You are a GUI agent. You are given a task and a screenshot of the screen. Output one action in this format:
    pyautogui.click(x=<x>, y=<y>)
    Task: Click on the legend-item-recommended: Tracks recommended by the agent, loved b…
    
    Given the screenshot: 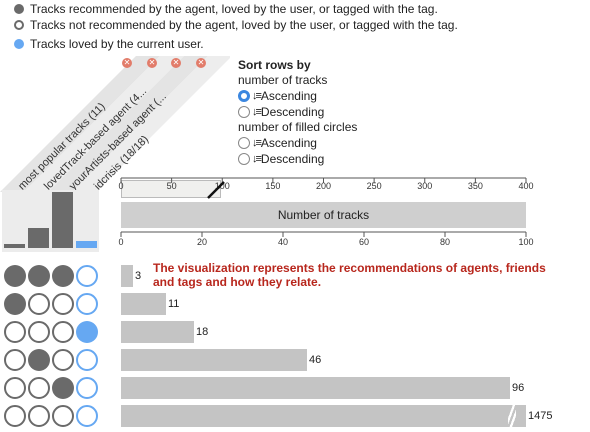 What is the action you would take?
    pyautogui.click(x=226, y=9)
    